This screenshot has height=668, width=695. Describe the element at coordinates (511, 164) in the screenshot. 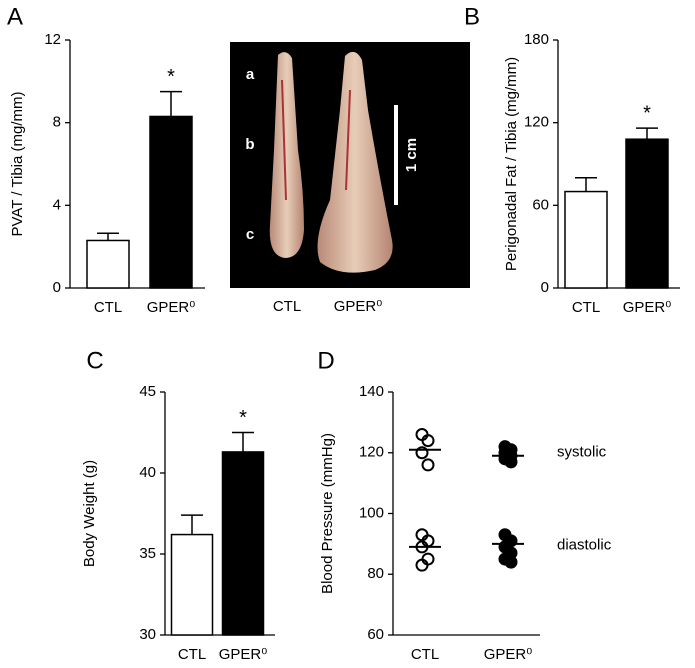

I see `y-axis-label: Perigonadal Fat / Tibia (mg/mm)` at that location.